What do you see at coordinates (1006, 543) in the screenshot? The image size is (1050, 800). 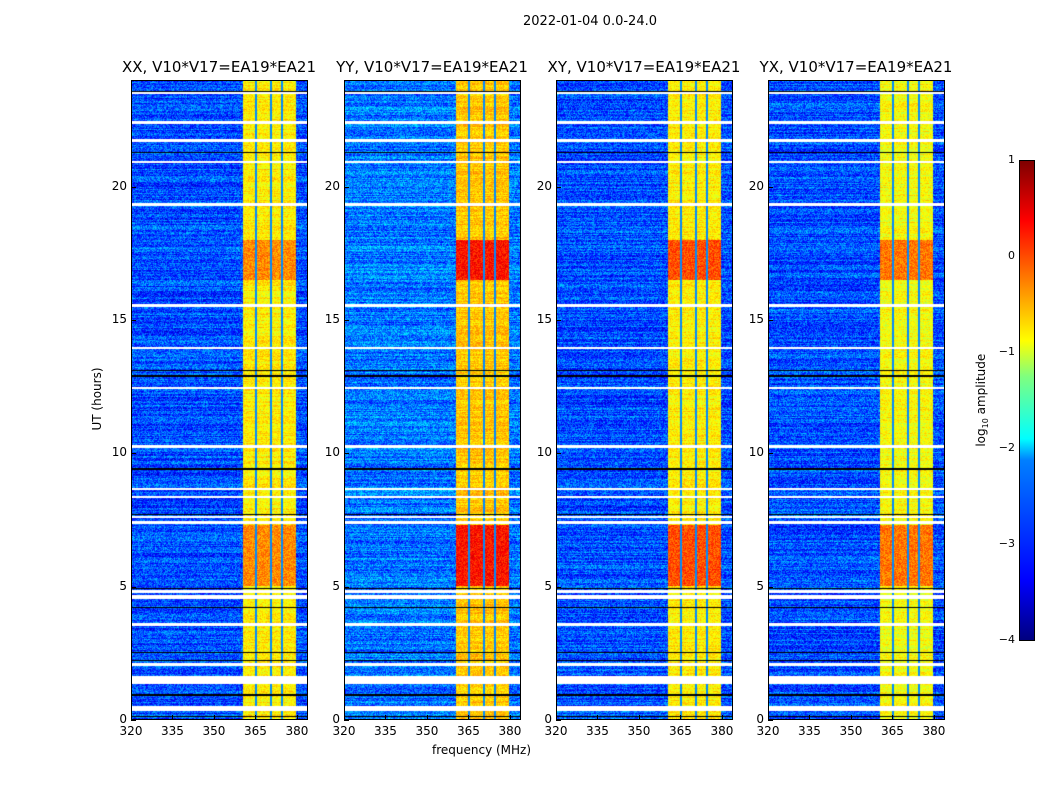 I see `colorbar-tick-label: −3` at bounding box center [1006, 543].